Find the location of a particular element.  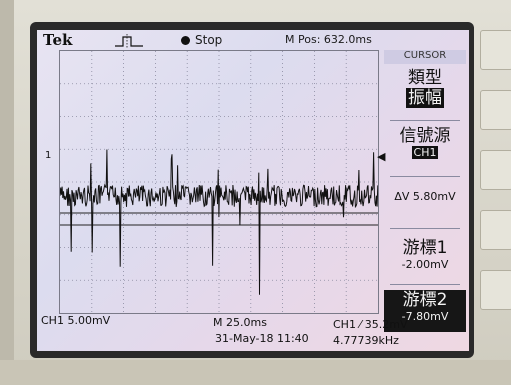

source-button: 信號源 CH1 is located at coordinates (425, 149).